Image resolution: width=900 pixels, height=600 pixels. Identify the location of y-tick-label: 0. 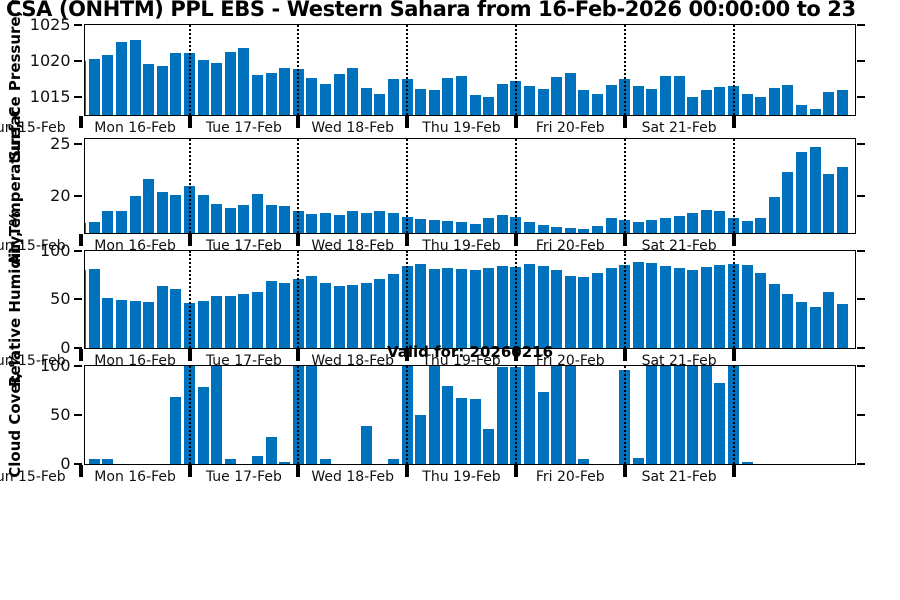
(65, 347).